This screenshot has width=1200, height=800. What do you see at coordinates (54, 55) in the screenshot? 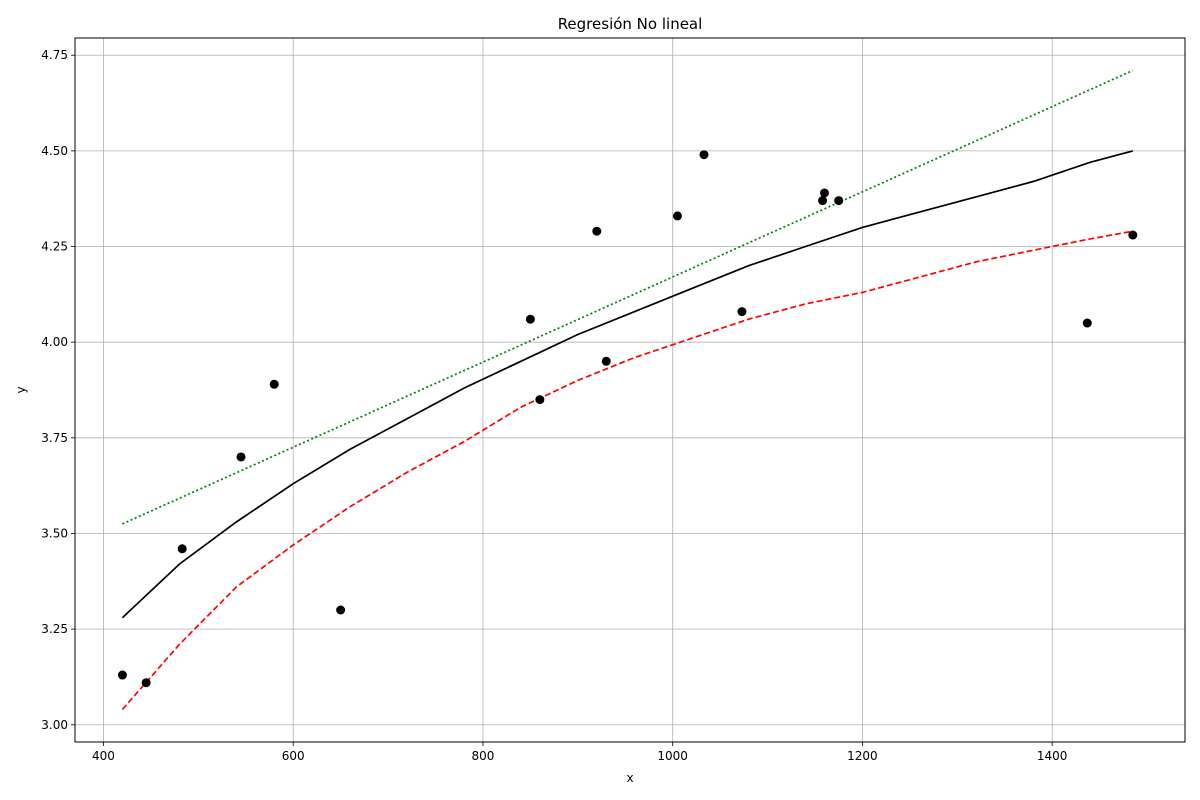
I see `y-tick-label: 4.75` at bounding box center [54, 55].